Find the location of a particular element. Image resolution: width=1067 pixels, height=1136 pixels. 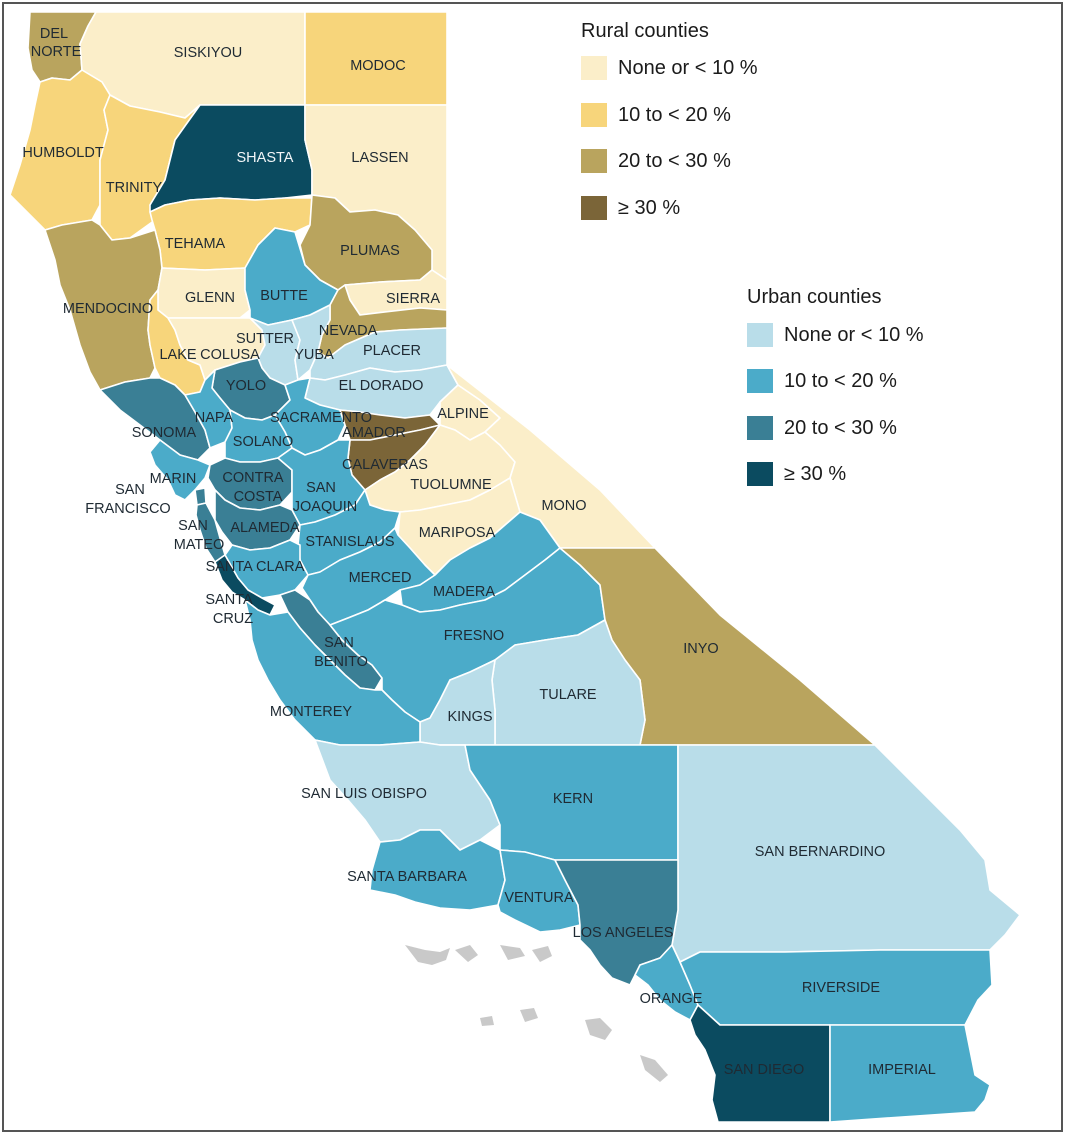

label-stanislaus: STANISLAUS is located at coordinates (349, 542).